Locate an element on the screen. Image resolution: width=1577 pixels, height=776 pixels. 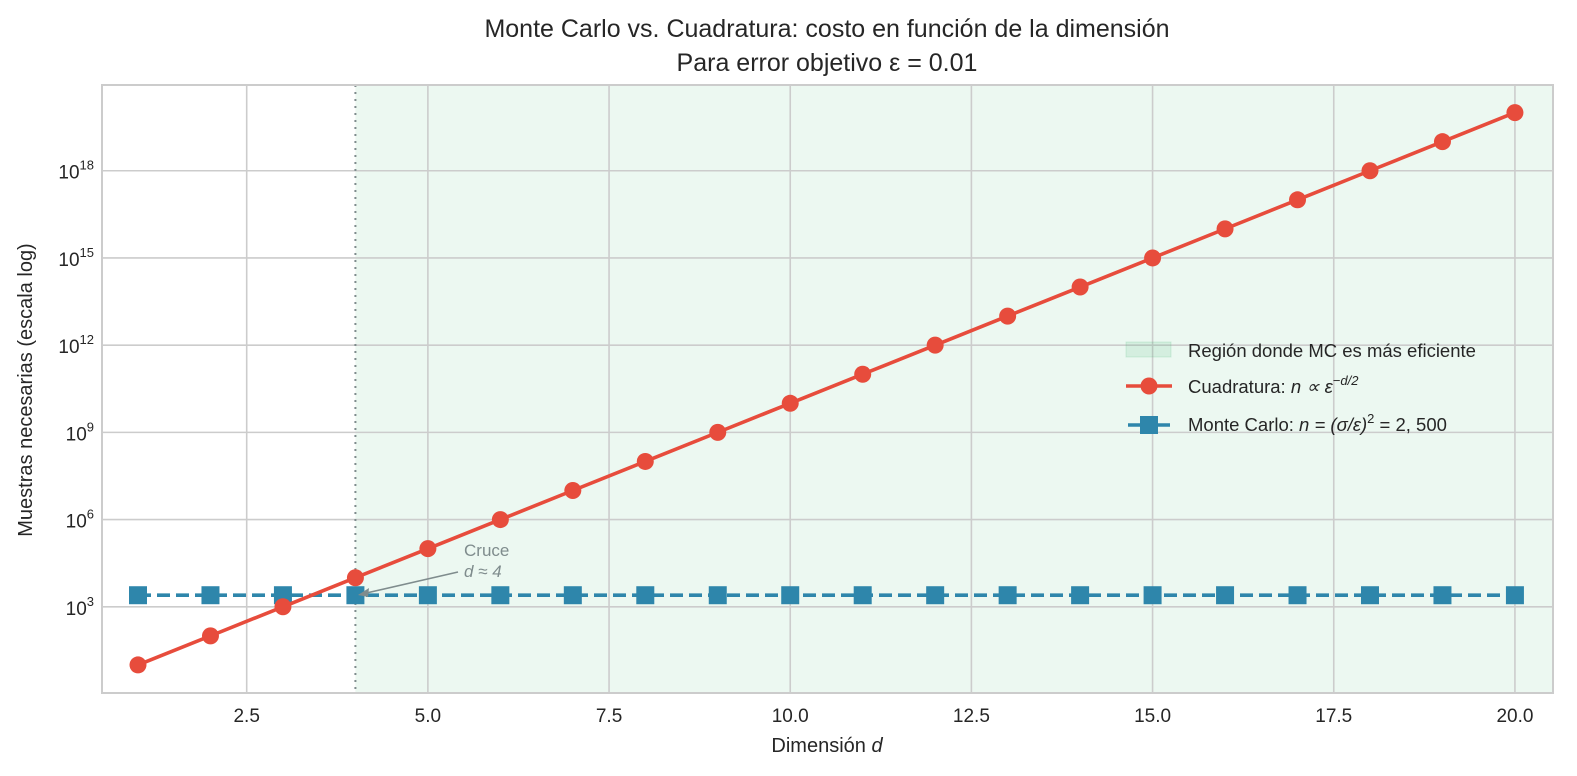
annotation-line2: d ≈ 4 is located at coordinates (483, 571).